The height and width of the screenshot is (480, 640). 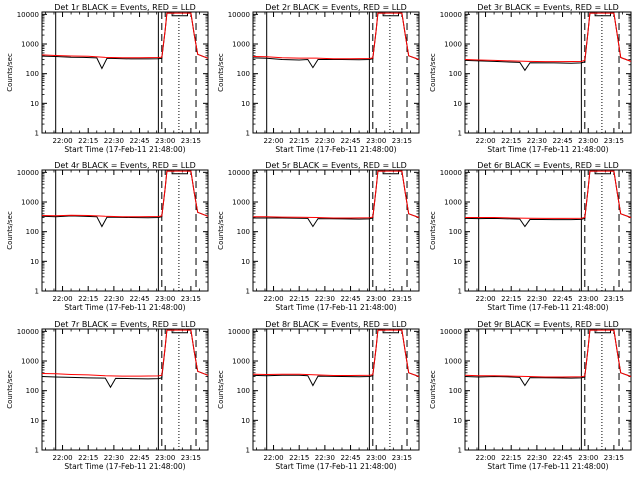 I want to click on panel-title: Det 9r BLACK = Events, RED = LLD, so click(x=548, y=324).